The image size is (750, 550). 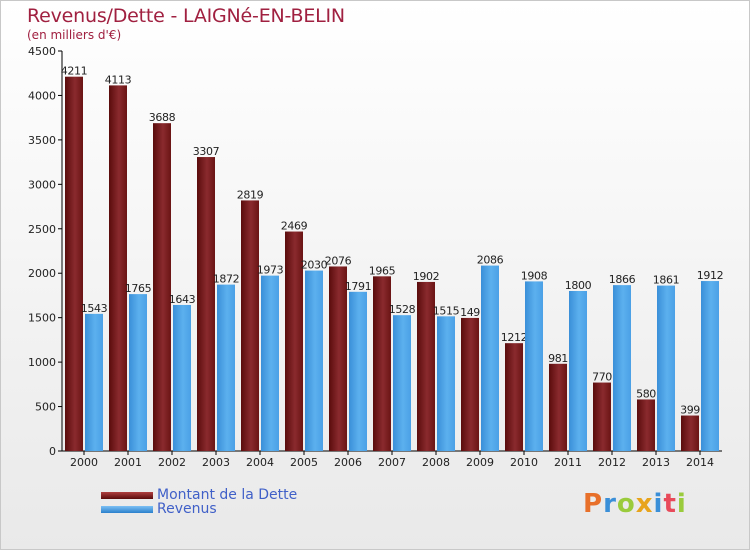 I want to click on data-label-revenus: 1528, so click(x=402, y=309).